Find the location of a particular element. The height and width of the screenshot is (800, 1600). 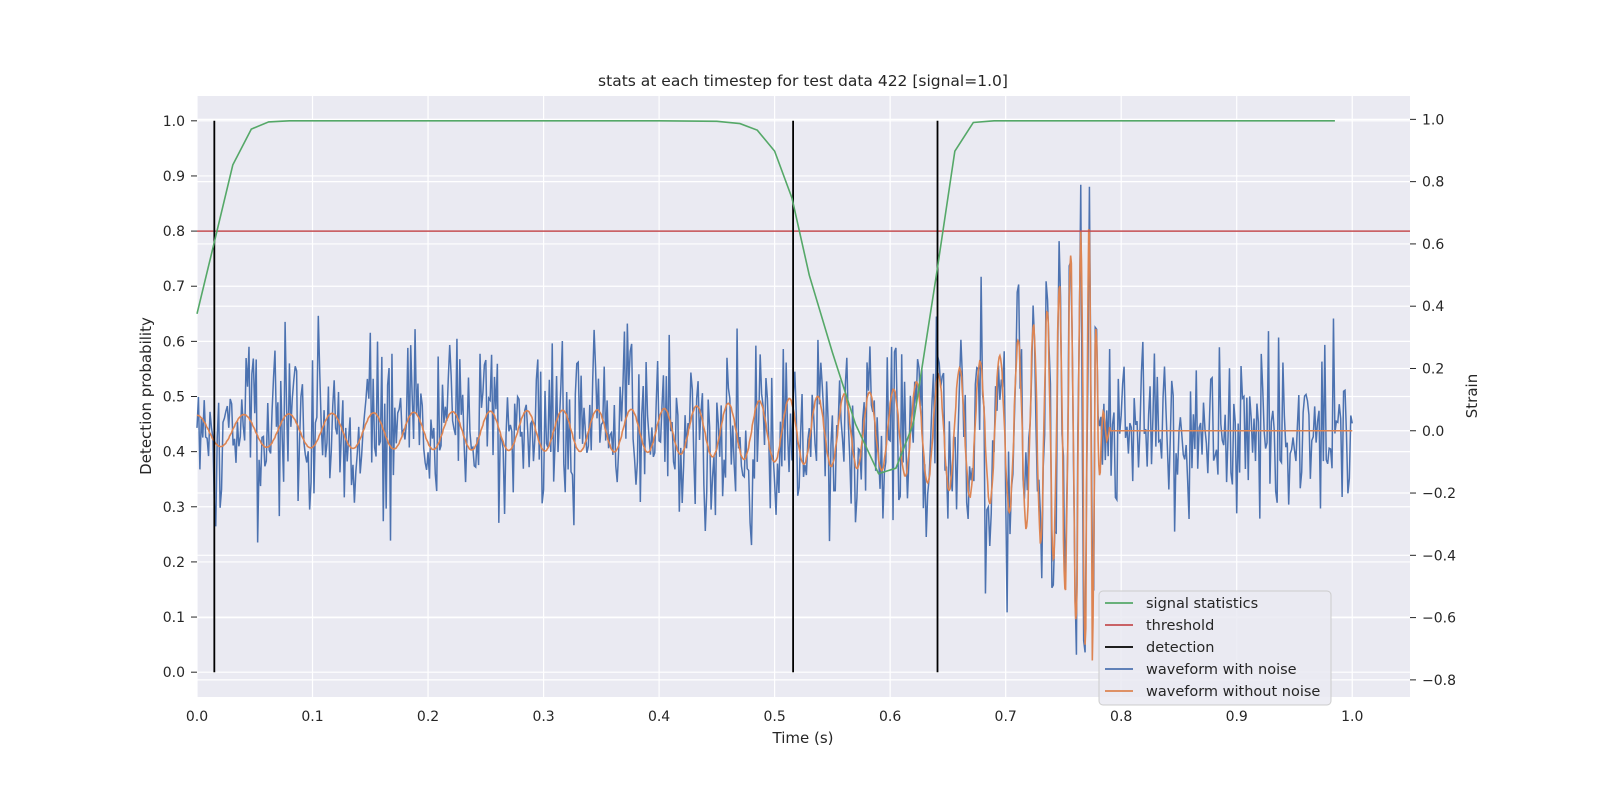

y-tick-label-right: −0.2 is located at coordinates (1439, 494).